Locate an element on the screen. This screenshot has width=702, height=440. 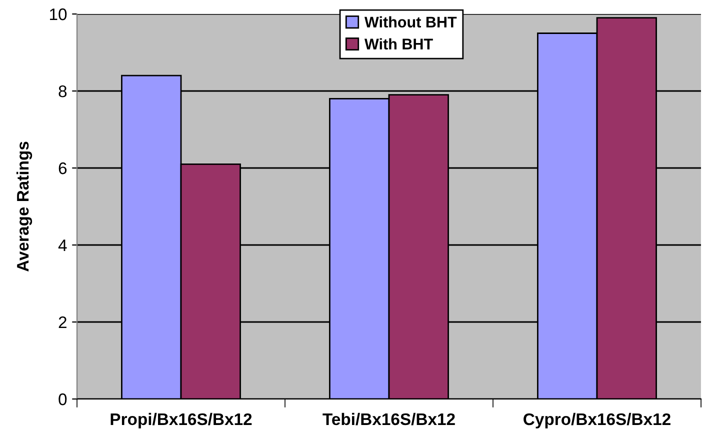
x-tick-label: Propi/Bx16S/Bx12 is located at coordinates (181, 420).